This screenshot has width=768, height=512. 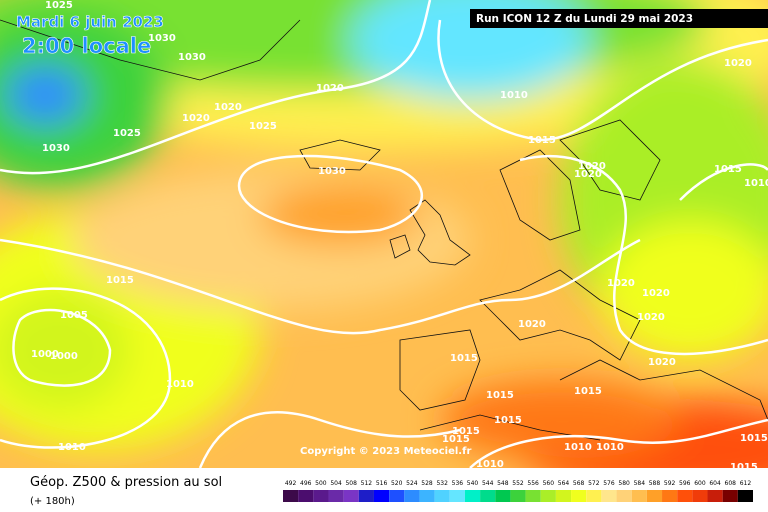 What do you see at coordinates (549, 483) in the screenshot?
I see `scale-label: 560` at bounding box center [549, 483].